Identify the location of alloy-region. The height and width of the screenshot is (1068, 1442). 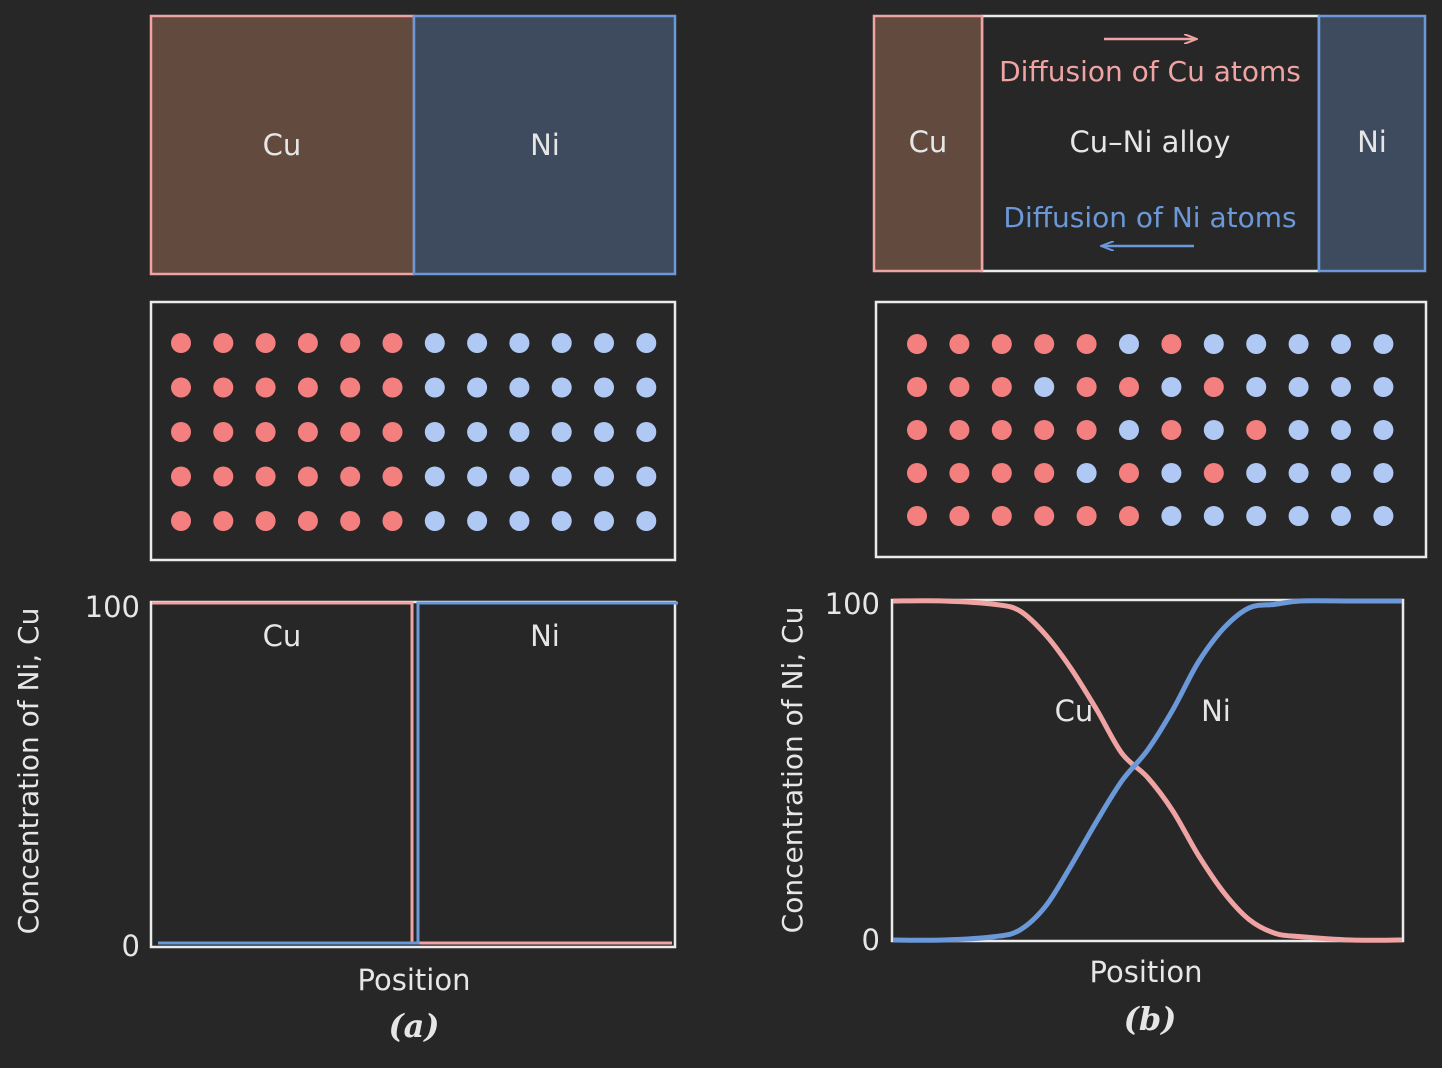
(1150, 143).